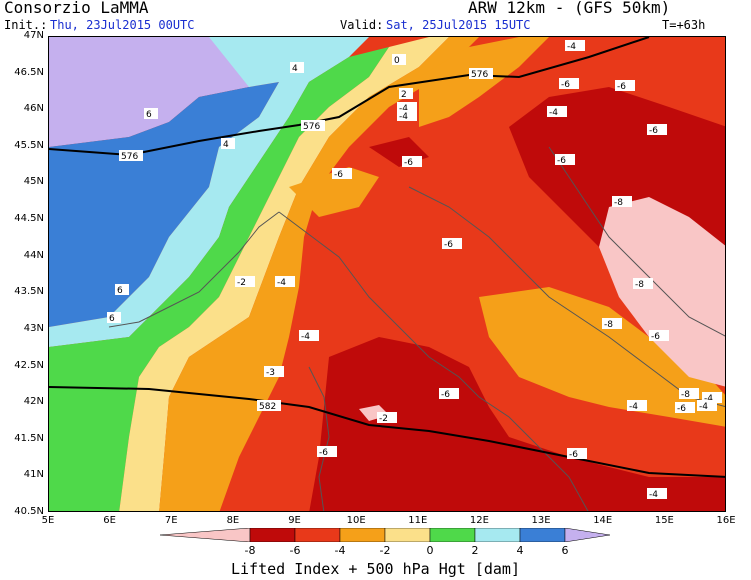 This screenshot has height=580, width=751. What do you see at coordinates (664, 520) in the screenshot?
I see `longitude-label: 15E` at bounding box center [664, 520].